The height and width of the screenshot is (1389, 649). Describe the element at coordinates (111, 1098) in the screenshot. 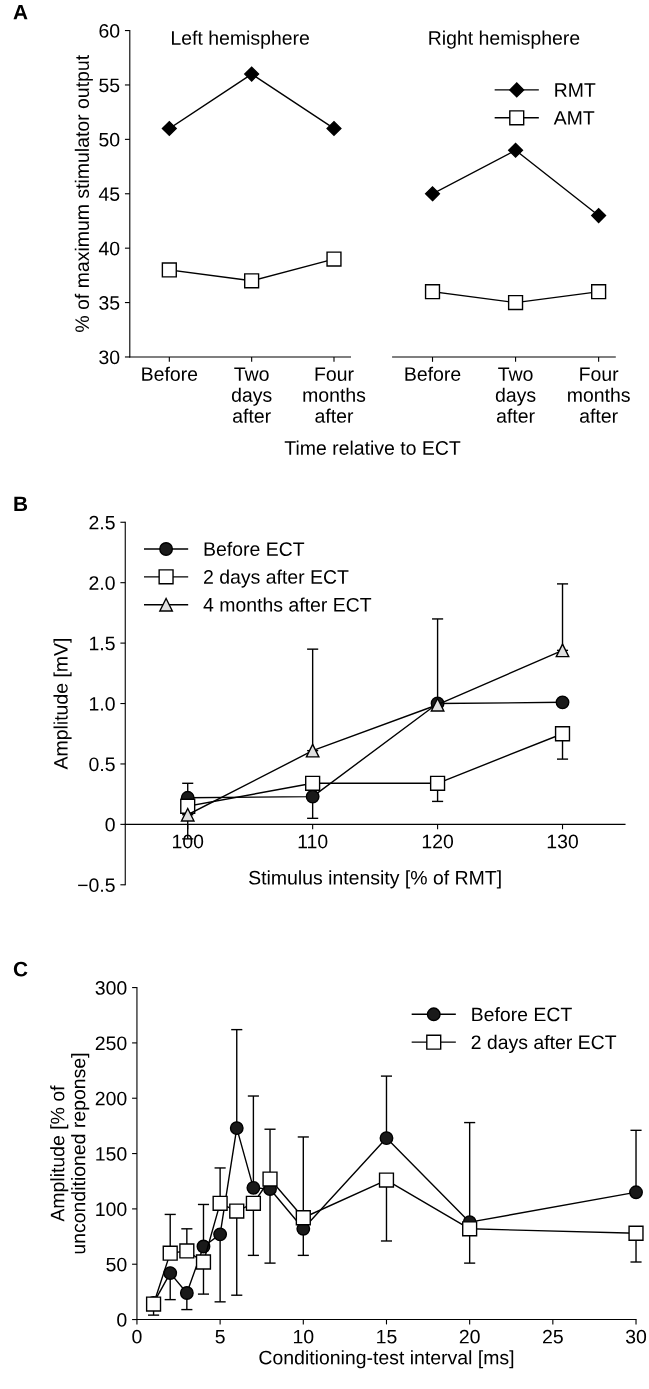

I see `y-tick-label: 200` at that location.